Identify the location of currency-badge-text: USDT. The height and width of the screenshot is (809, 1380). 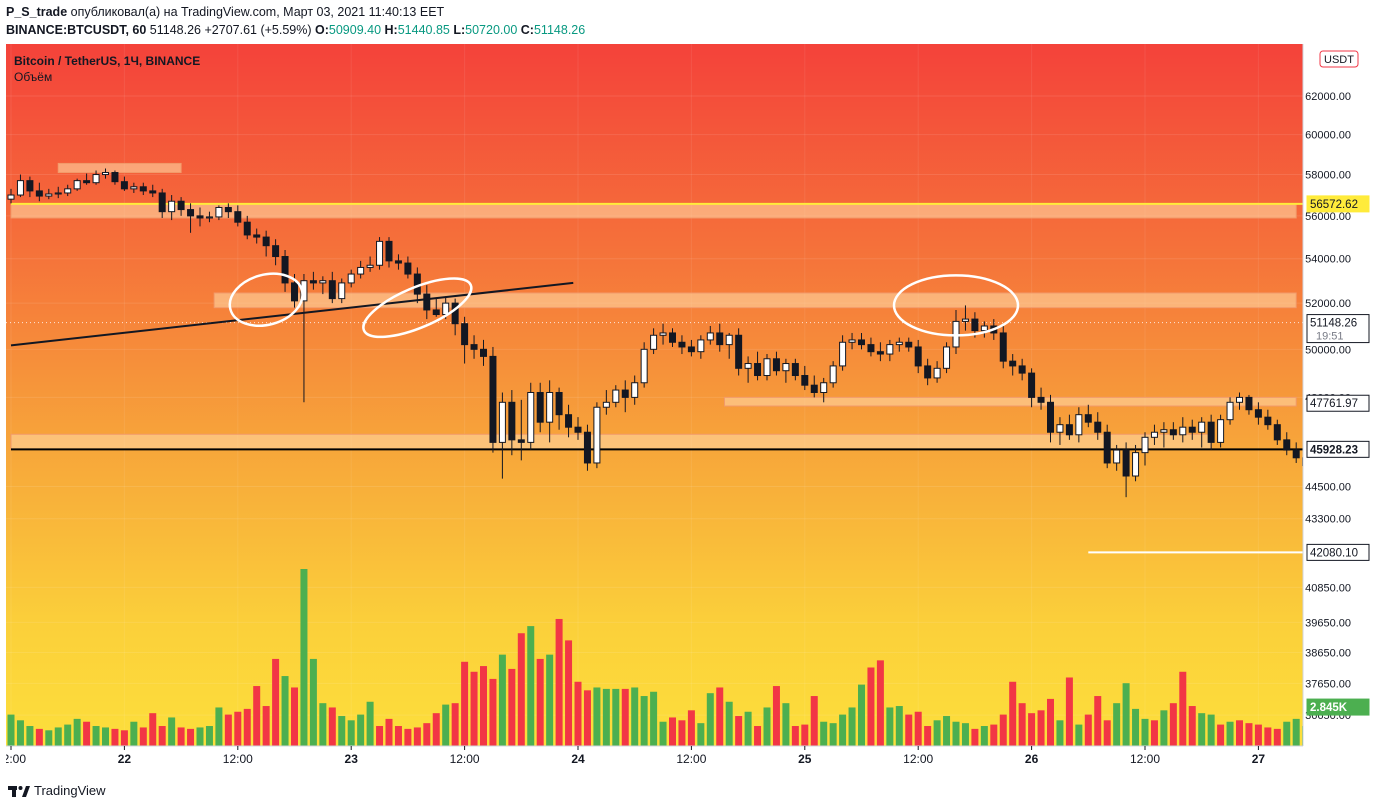
(1339, 60).